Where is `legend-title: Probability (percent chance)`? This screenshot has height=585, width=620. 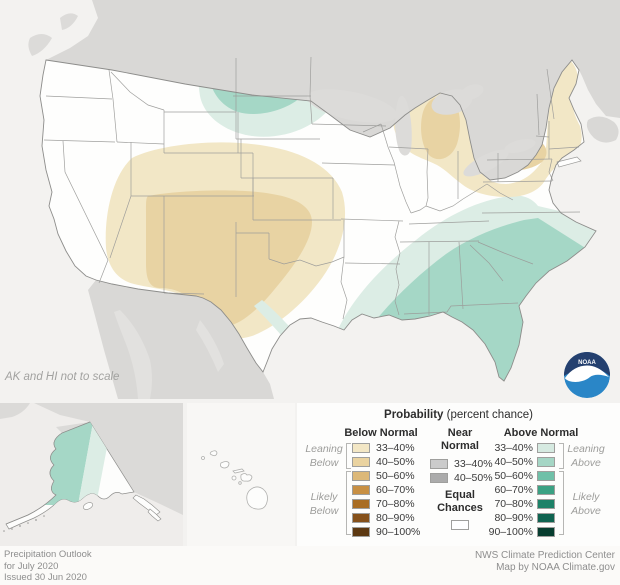 legend-title: Probability (percent chance) is located at coordinates (458, 415).